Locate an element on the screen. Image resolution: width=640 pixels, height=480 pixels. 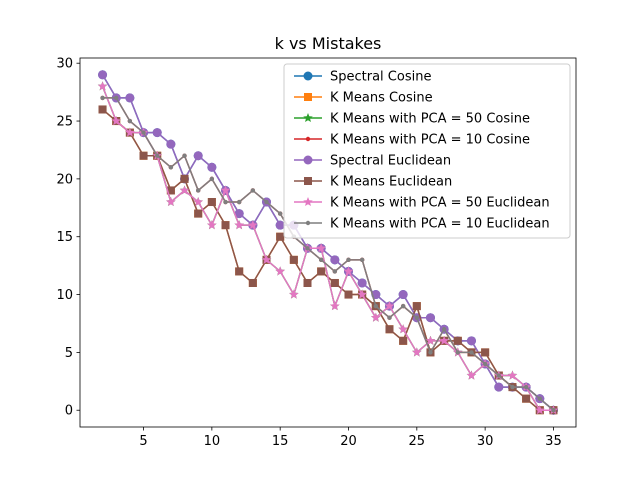
legend-label: K Means with PCA = 50 Euclidean is located at coordinates (440, 203).